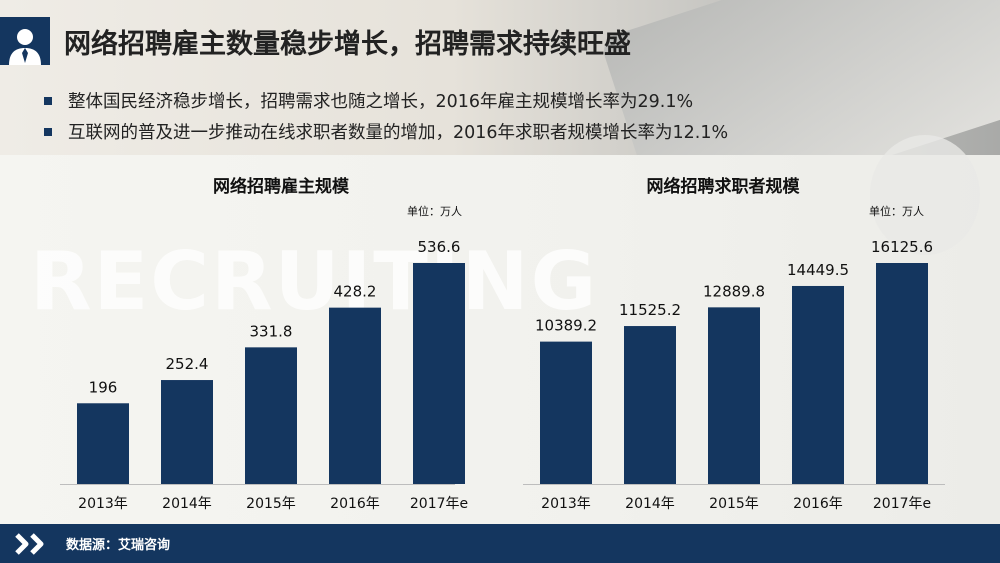 This screenshot has width=1000, height=563. Describe the element at coordinates (187, 504) in the screenshot. I see `employer-category-label: 2014年` at that location.